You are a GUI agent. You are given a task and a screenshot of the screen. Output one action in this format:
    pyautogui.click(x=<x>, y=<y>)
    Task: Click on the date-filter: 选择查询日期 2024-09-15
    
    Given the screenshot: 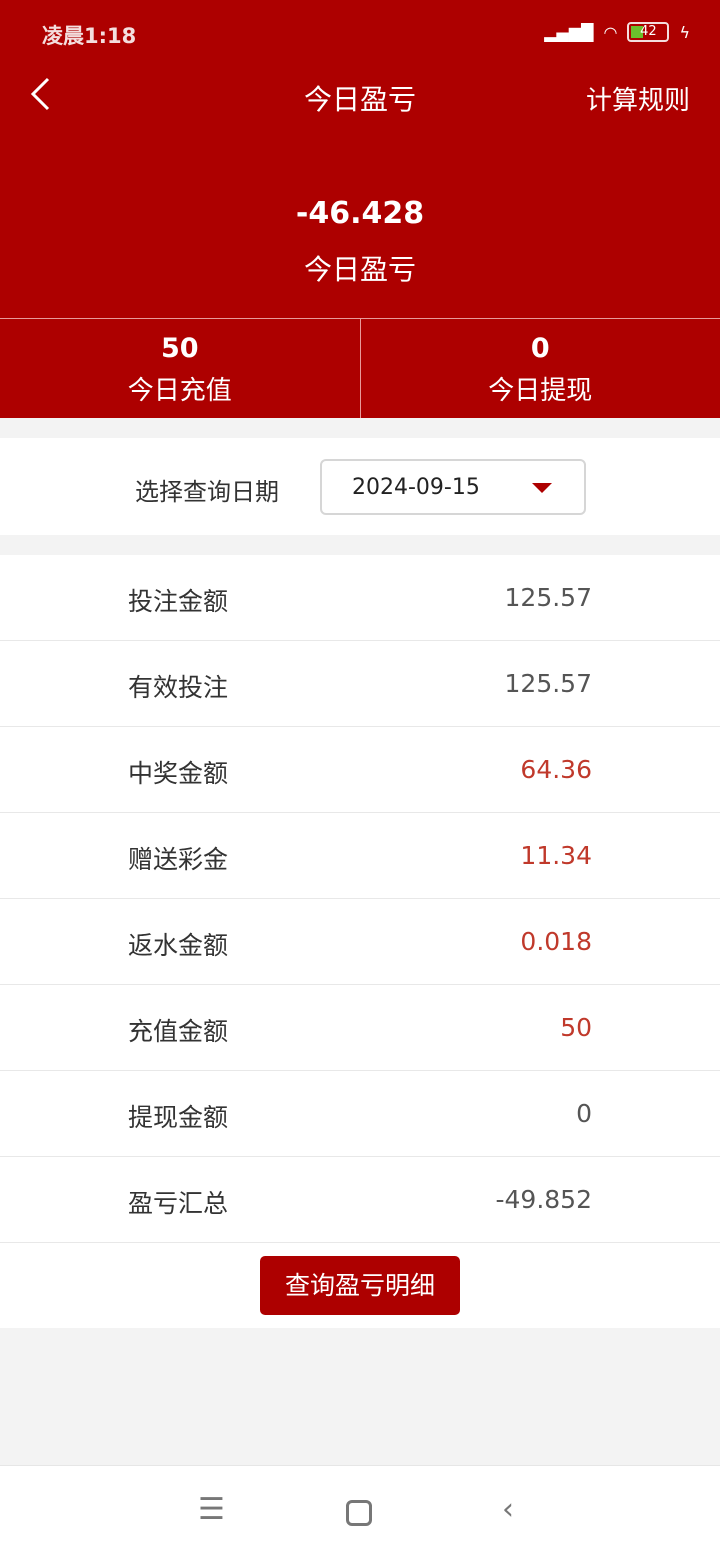 What is the action you would take?
    pyautogui.click(x=360, y=486)
    